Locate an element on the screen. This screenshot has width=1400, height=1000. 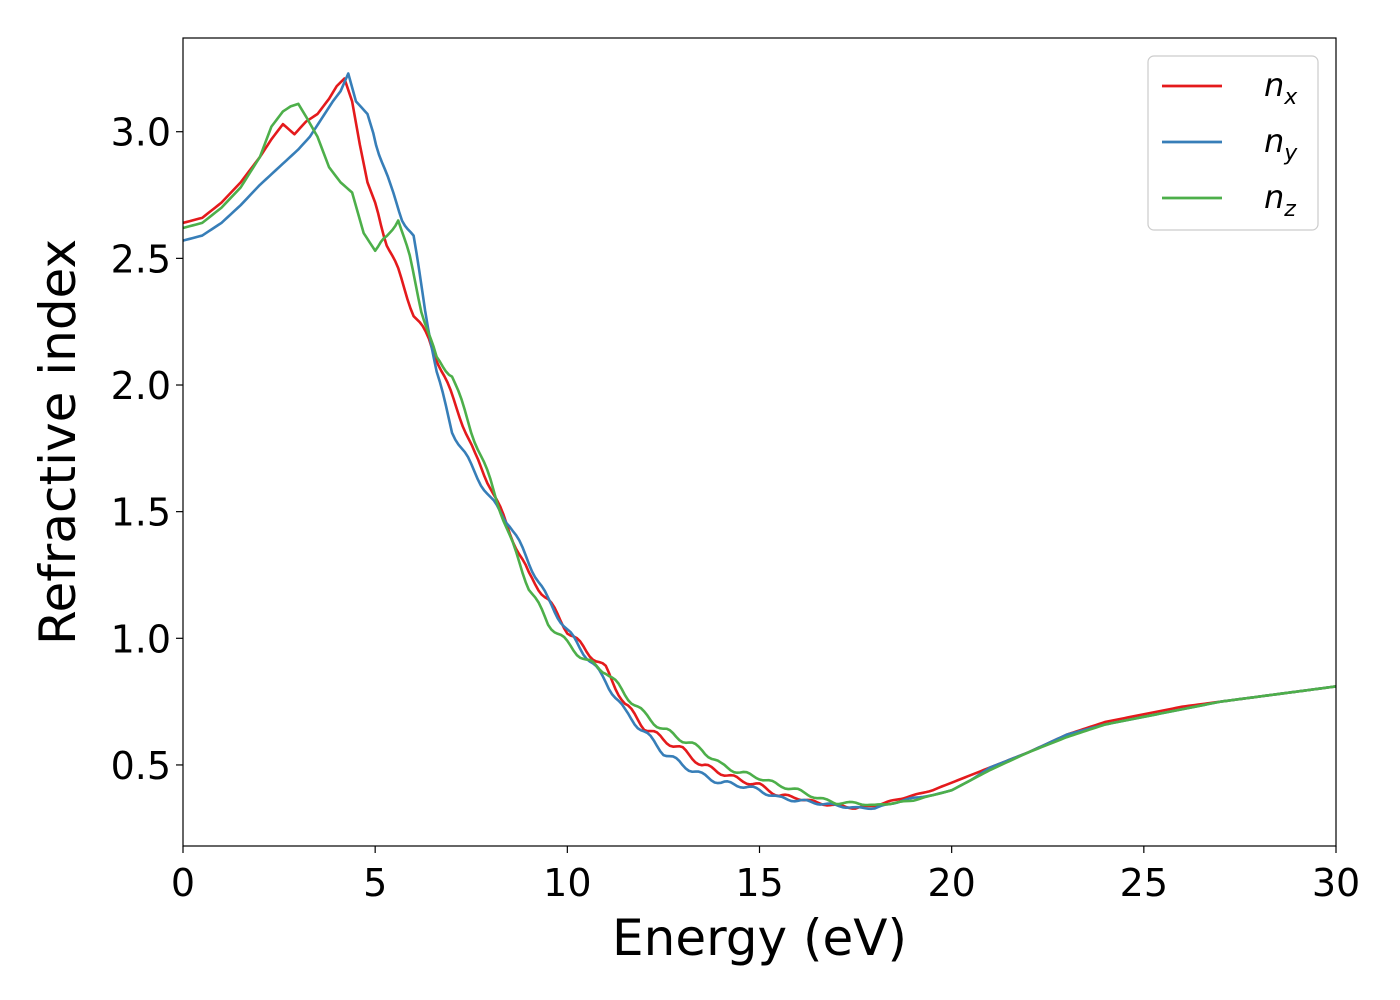
x-tick-label: 0 is located at coordinates (183, 883).